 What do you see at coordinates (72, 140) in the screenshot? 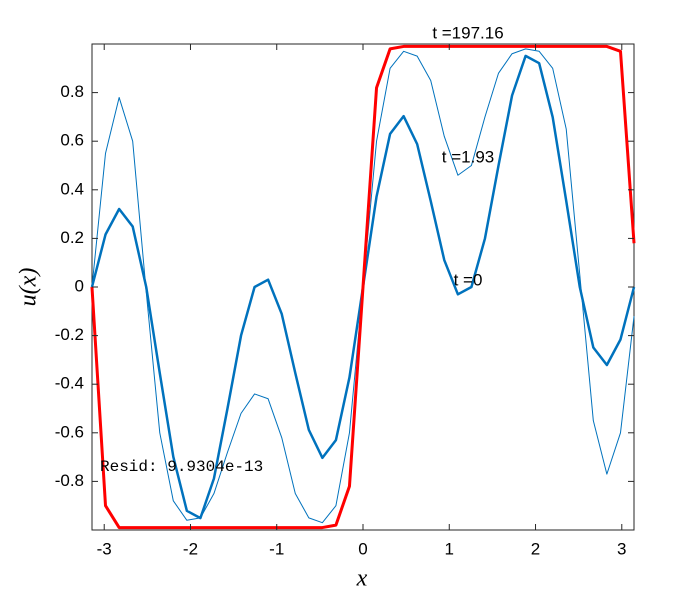
I see `y-tick-label: 0.6` at bounding box center [72, 140].